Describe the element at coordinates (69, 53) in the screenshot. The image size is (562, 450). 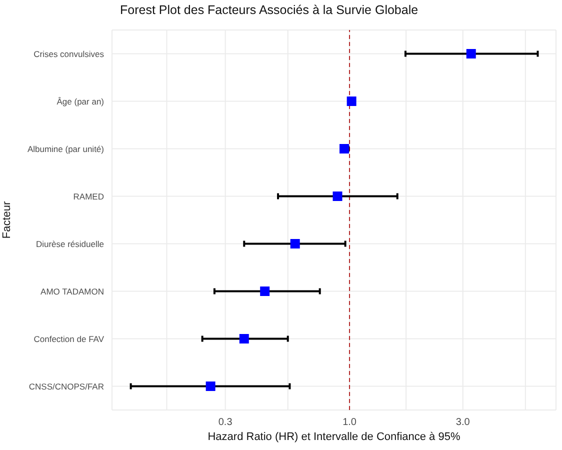
I see `y-tick-label: Crises convulsives` at that location.